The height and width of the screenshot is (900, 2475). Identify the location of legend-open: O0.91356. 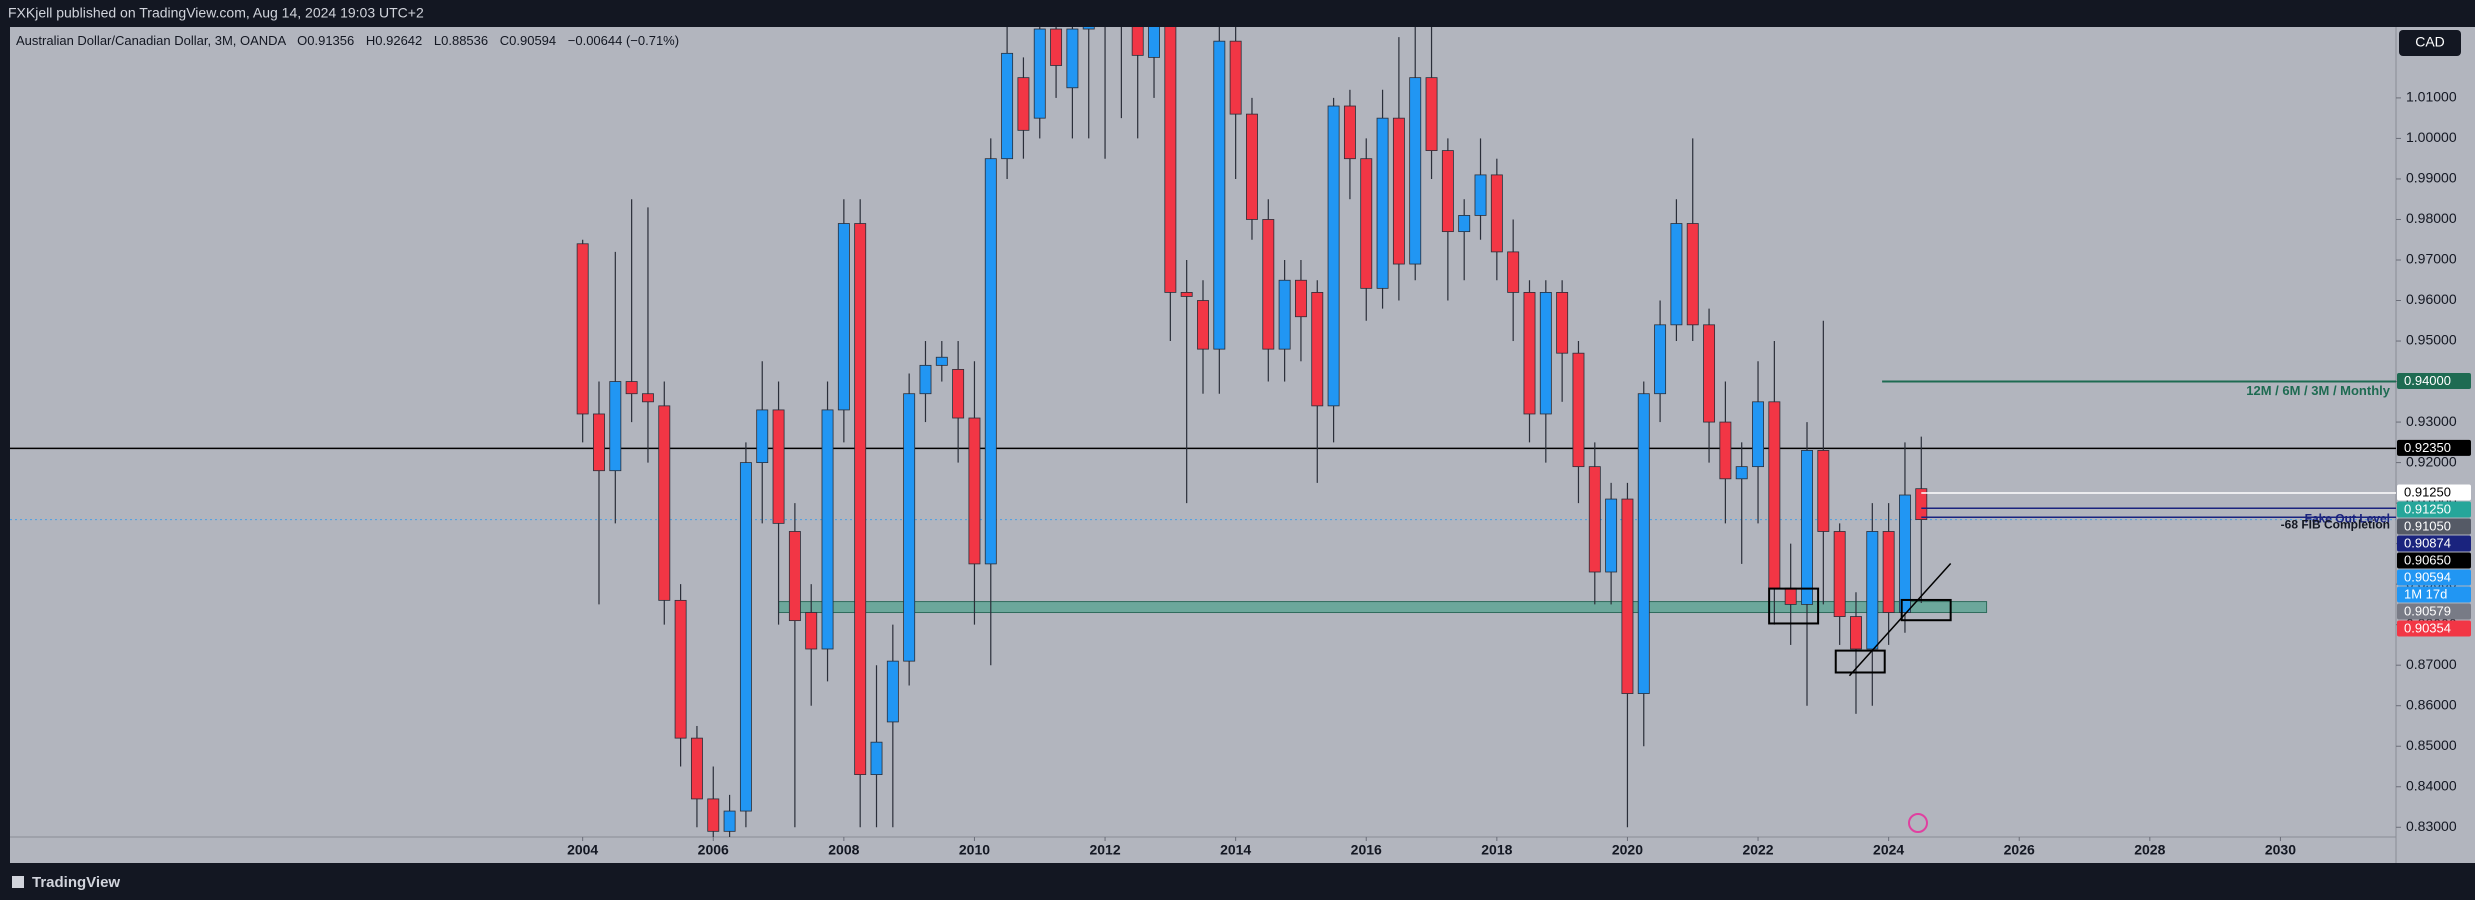
(325, 40).